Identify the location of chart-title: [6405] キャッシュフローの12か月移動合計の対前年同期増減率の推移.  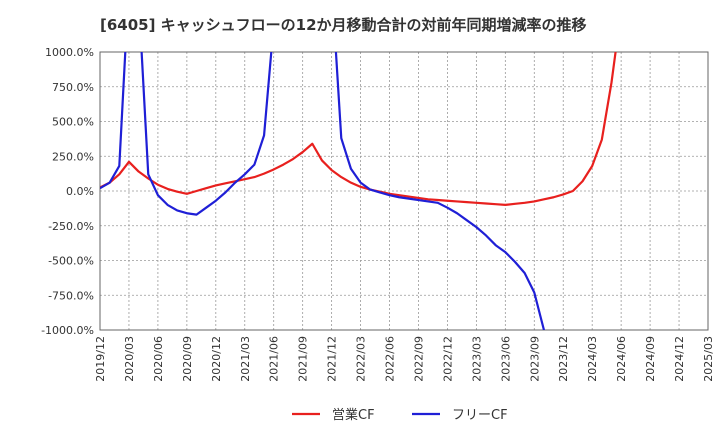
(343, 25).